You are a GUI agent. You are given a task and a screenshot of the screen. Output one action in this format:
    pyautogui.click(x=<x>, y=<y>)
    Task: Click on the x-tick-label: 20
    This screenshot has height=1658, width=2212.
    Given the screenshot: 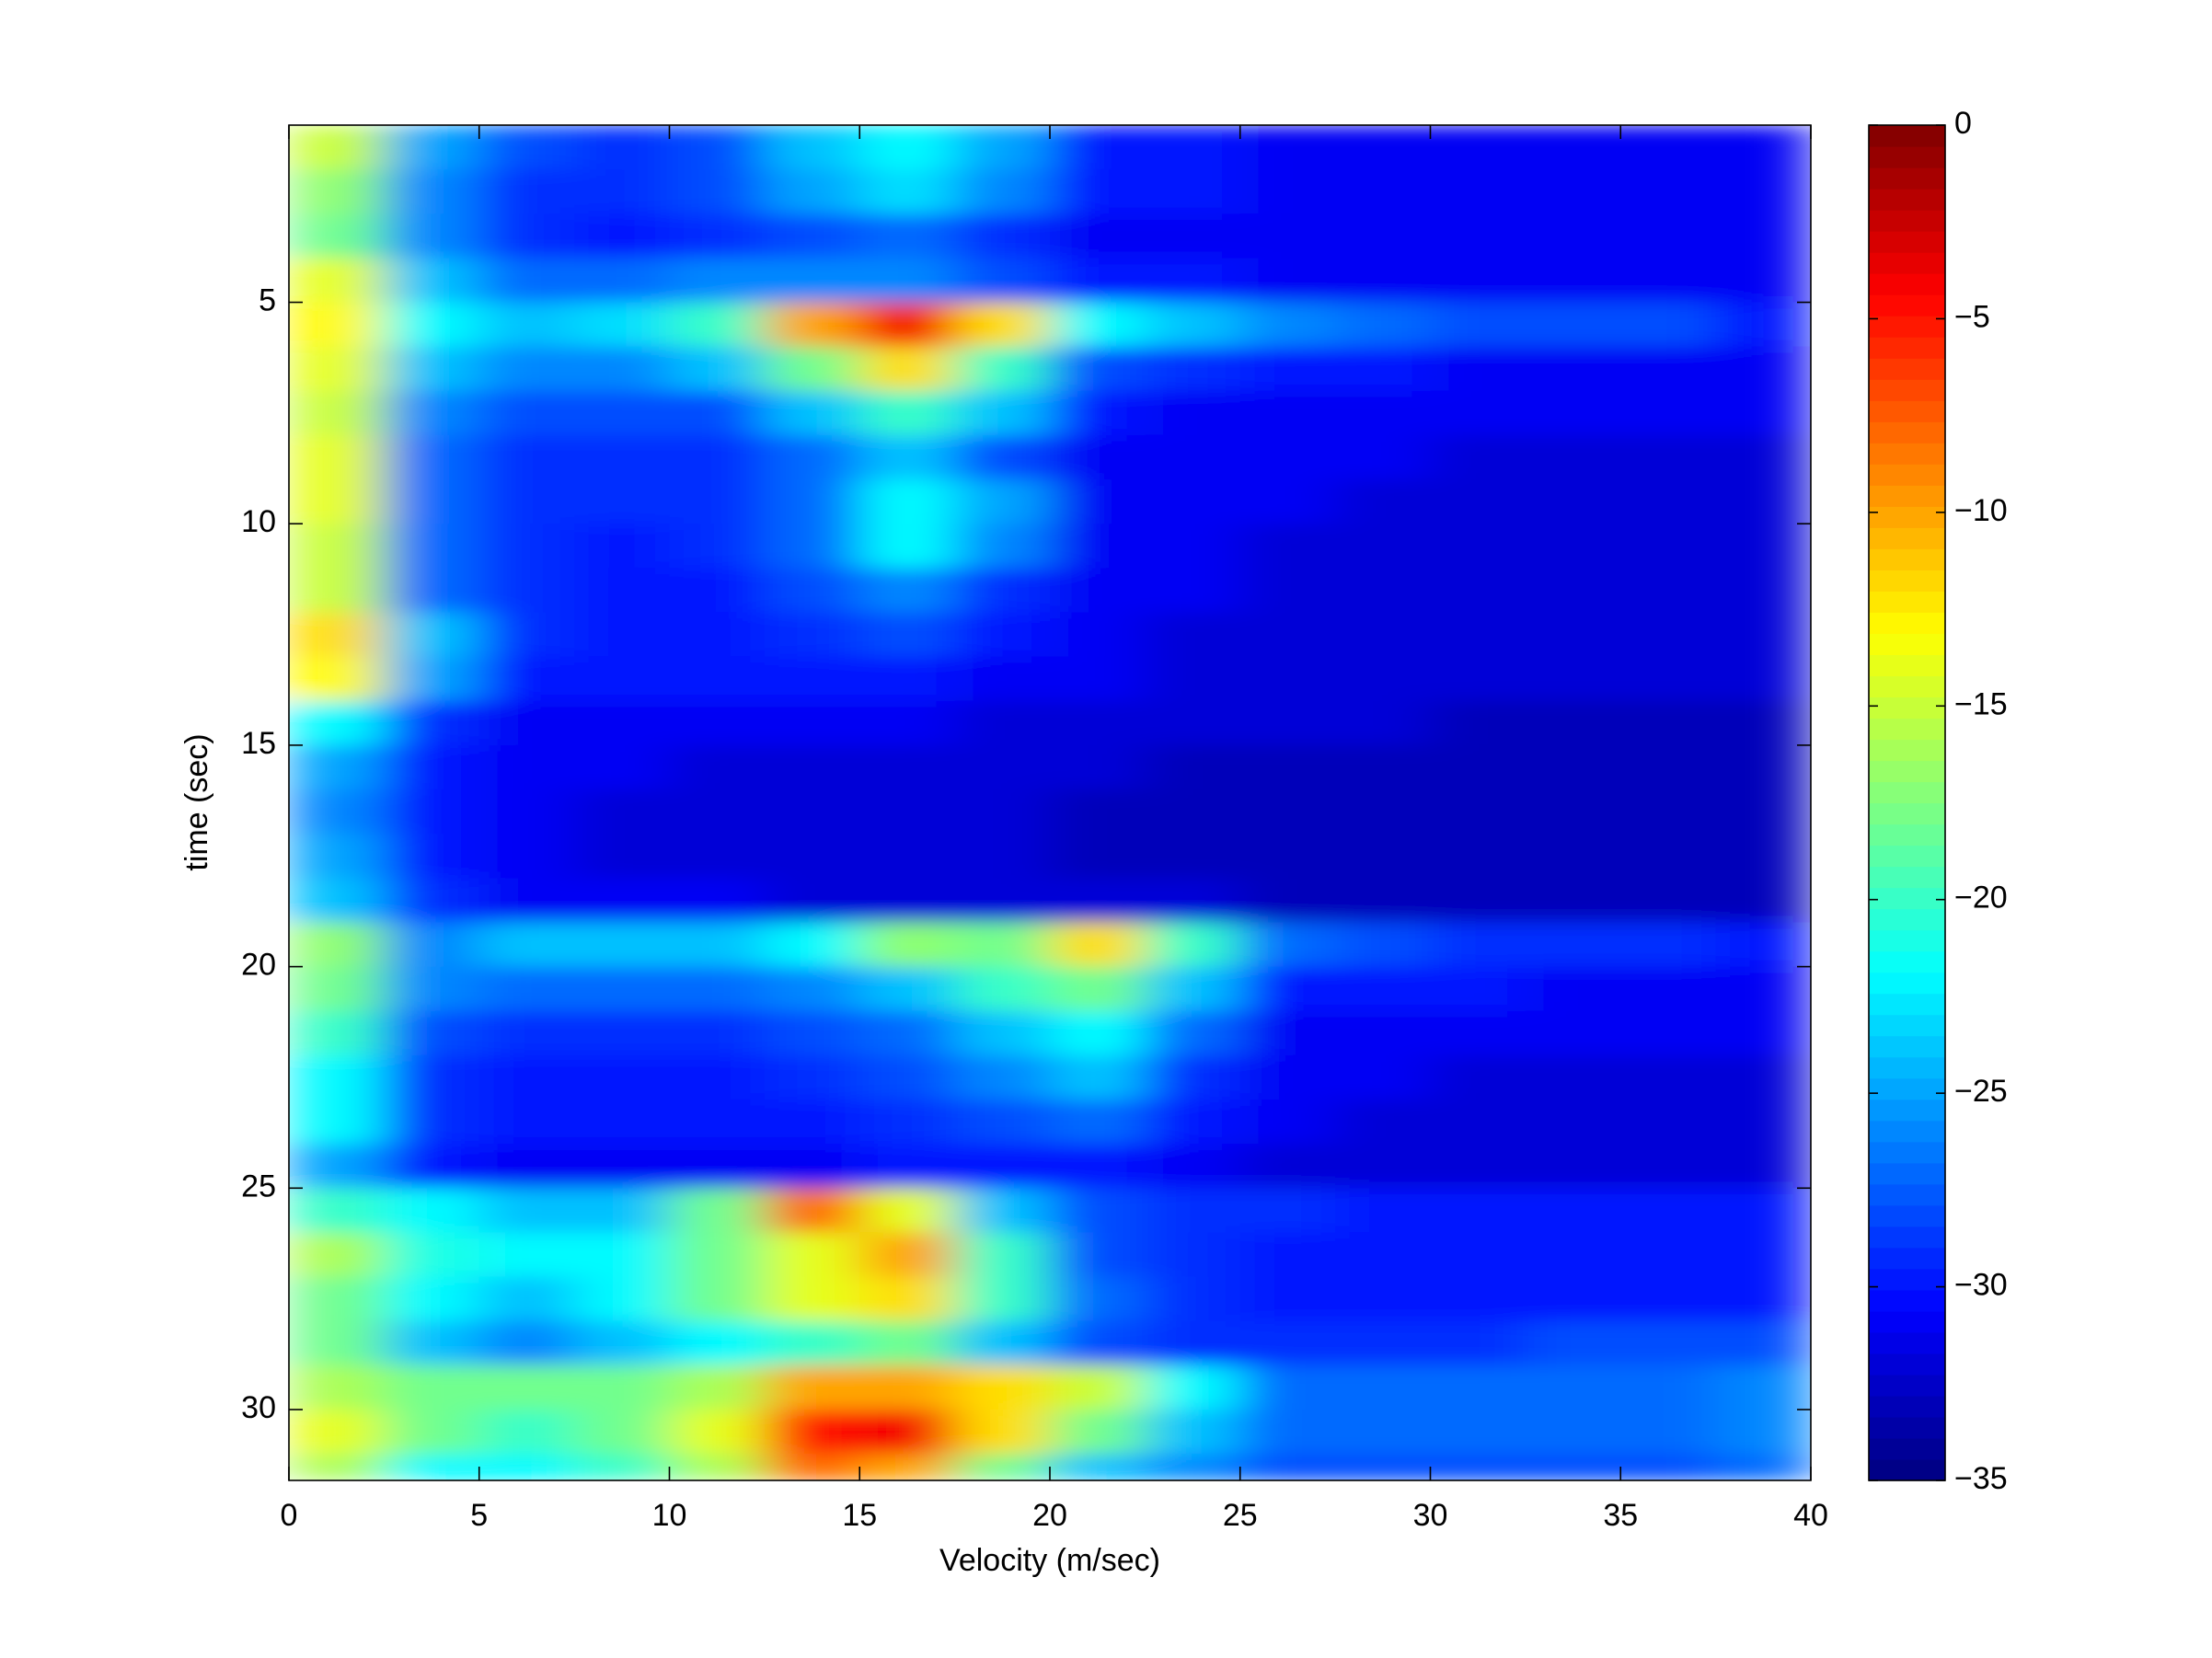 What is the action you would take?
    pyautogui.click(x=1049, y=1515)
    